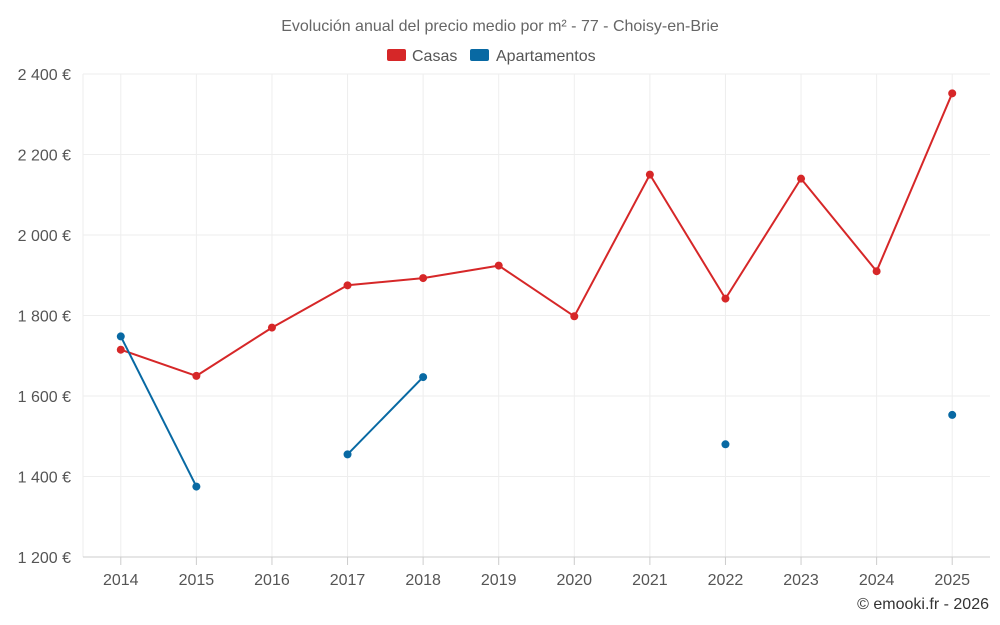 The image size is (1000, 625). I want to click on x-tick-label: 2017, so click(348, 580).